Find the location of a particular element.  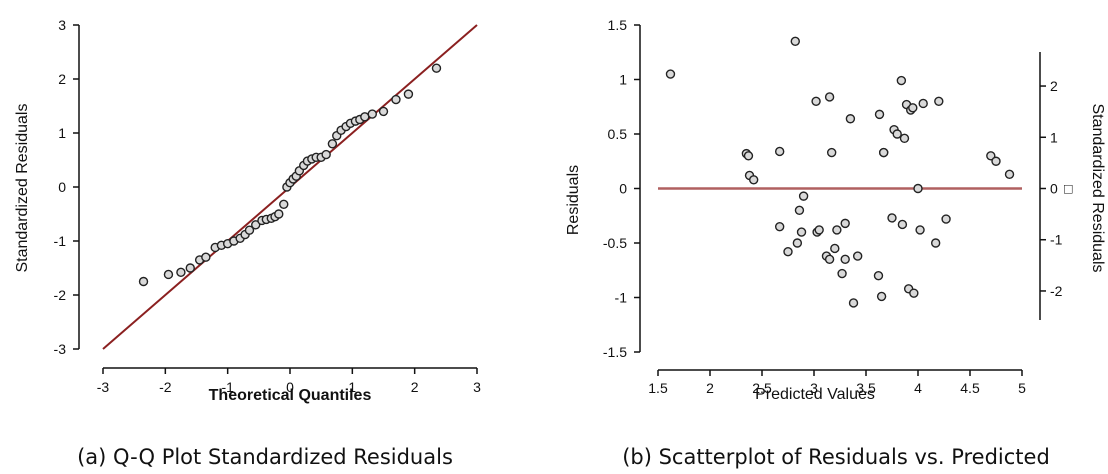

residuals-scatter-x-tick-label: 3 is located at coordinates (814, 388).